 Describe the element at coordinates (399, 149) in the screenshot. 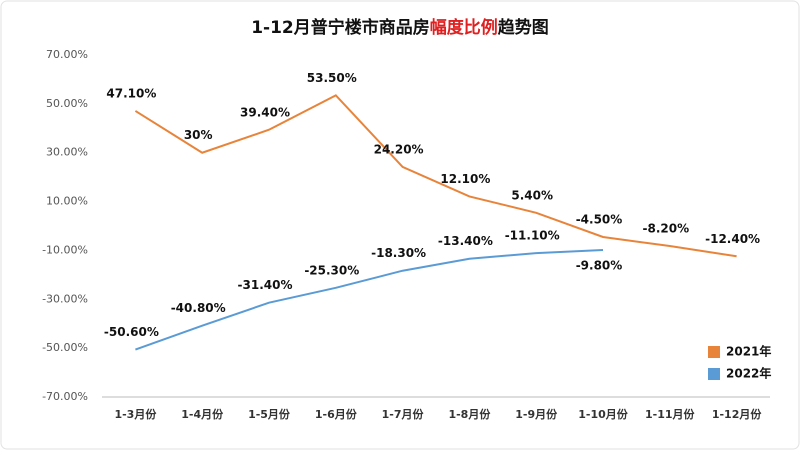

I see `value-label: 24.20%` at that location.